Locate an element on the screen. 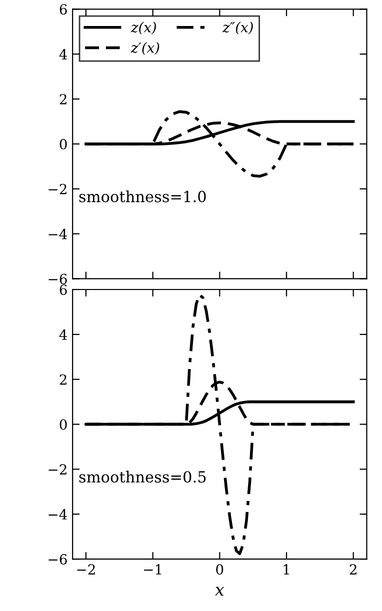 This screenshot has height=611, width=382. legend-label: z′(x) is located at coordinates (145, 48).